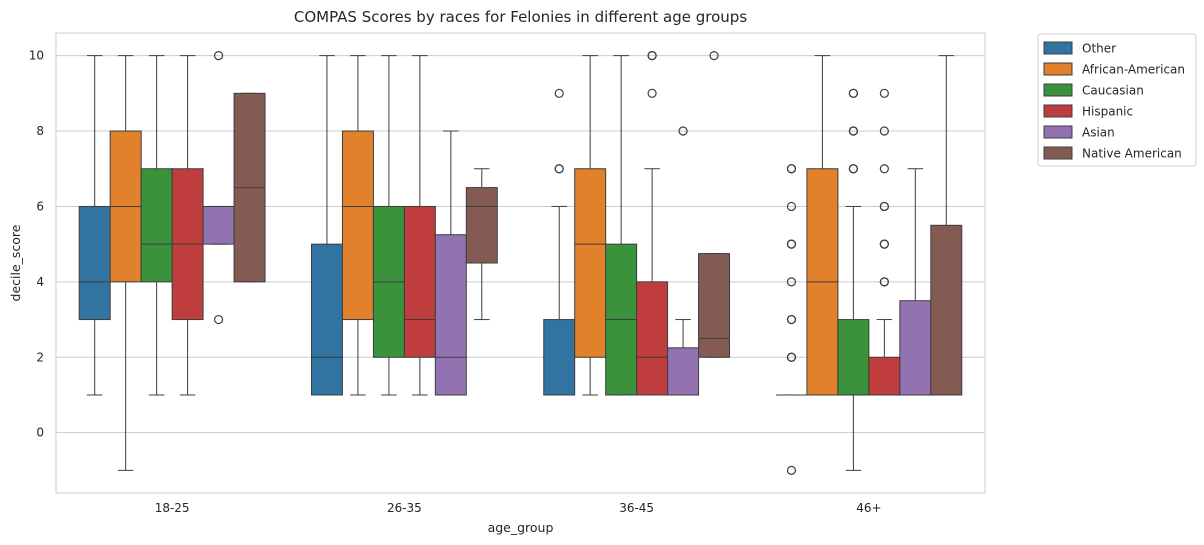  What do you see at coordinates (40, 357) in the screenshot?
I see `y-tick-label: 2` at bounding box center [40, 357].